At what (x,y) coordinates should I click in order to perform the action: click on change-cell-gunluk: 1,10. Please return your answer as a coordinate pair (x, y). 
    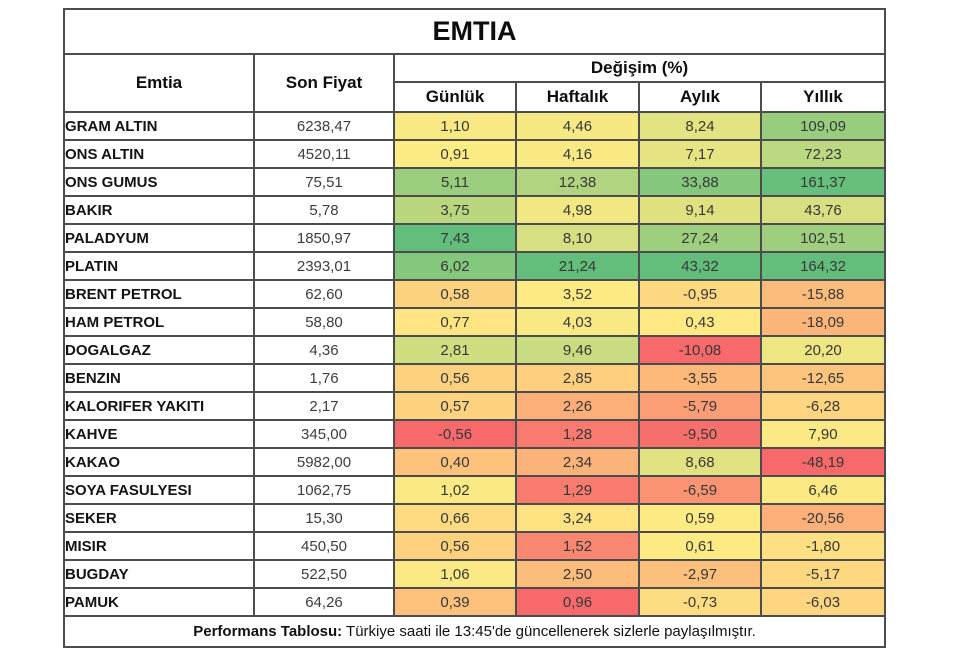
    Looking at the image, I should click on (455, 126).